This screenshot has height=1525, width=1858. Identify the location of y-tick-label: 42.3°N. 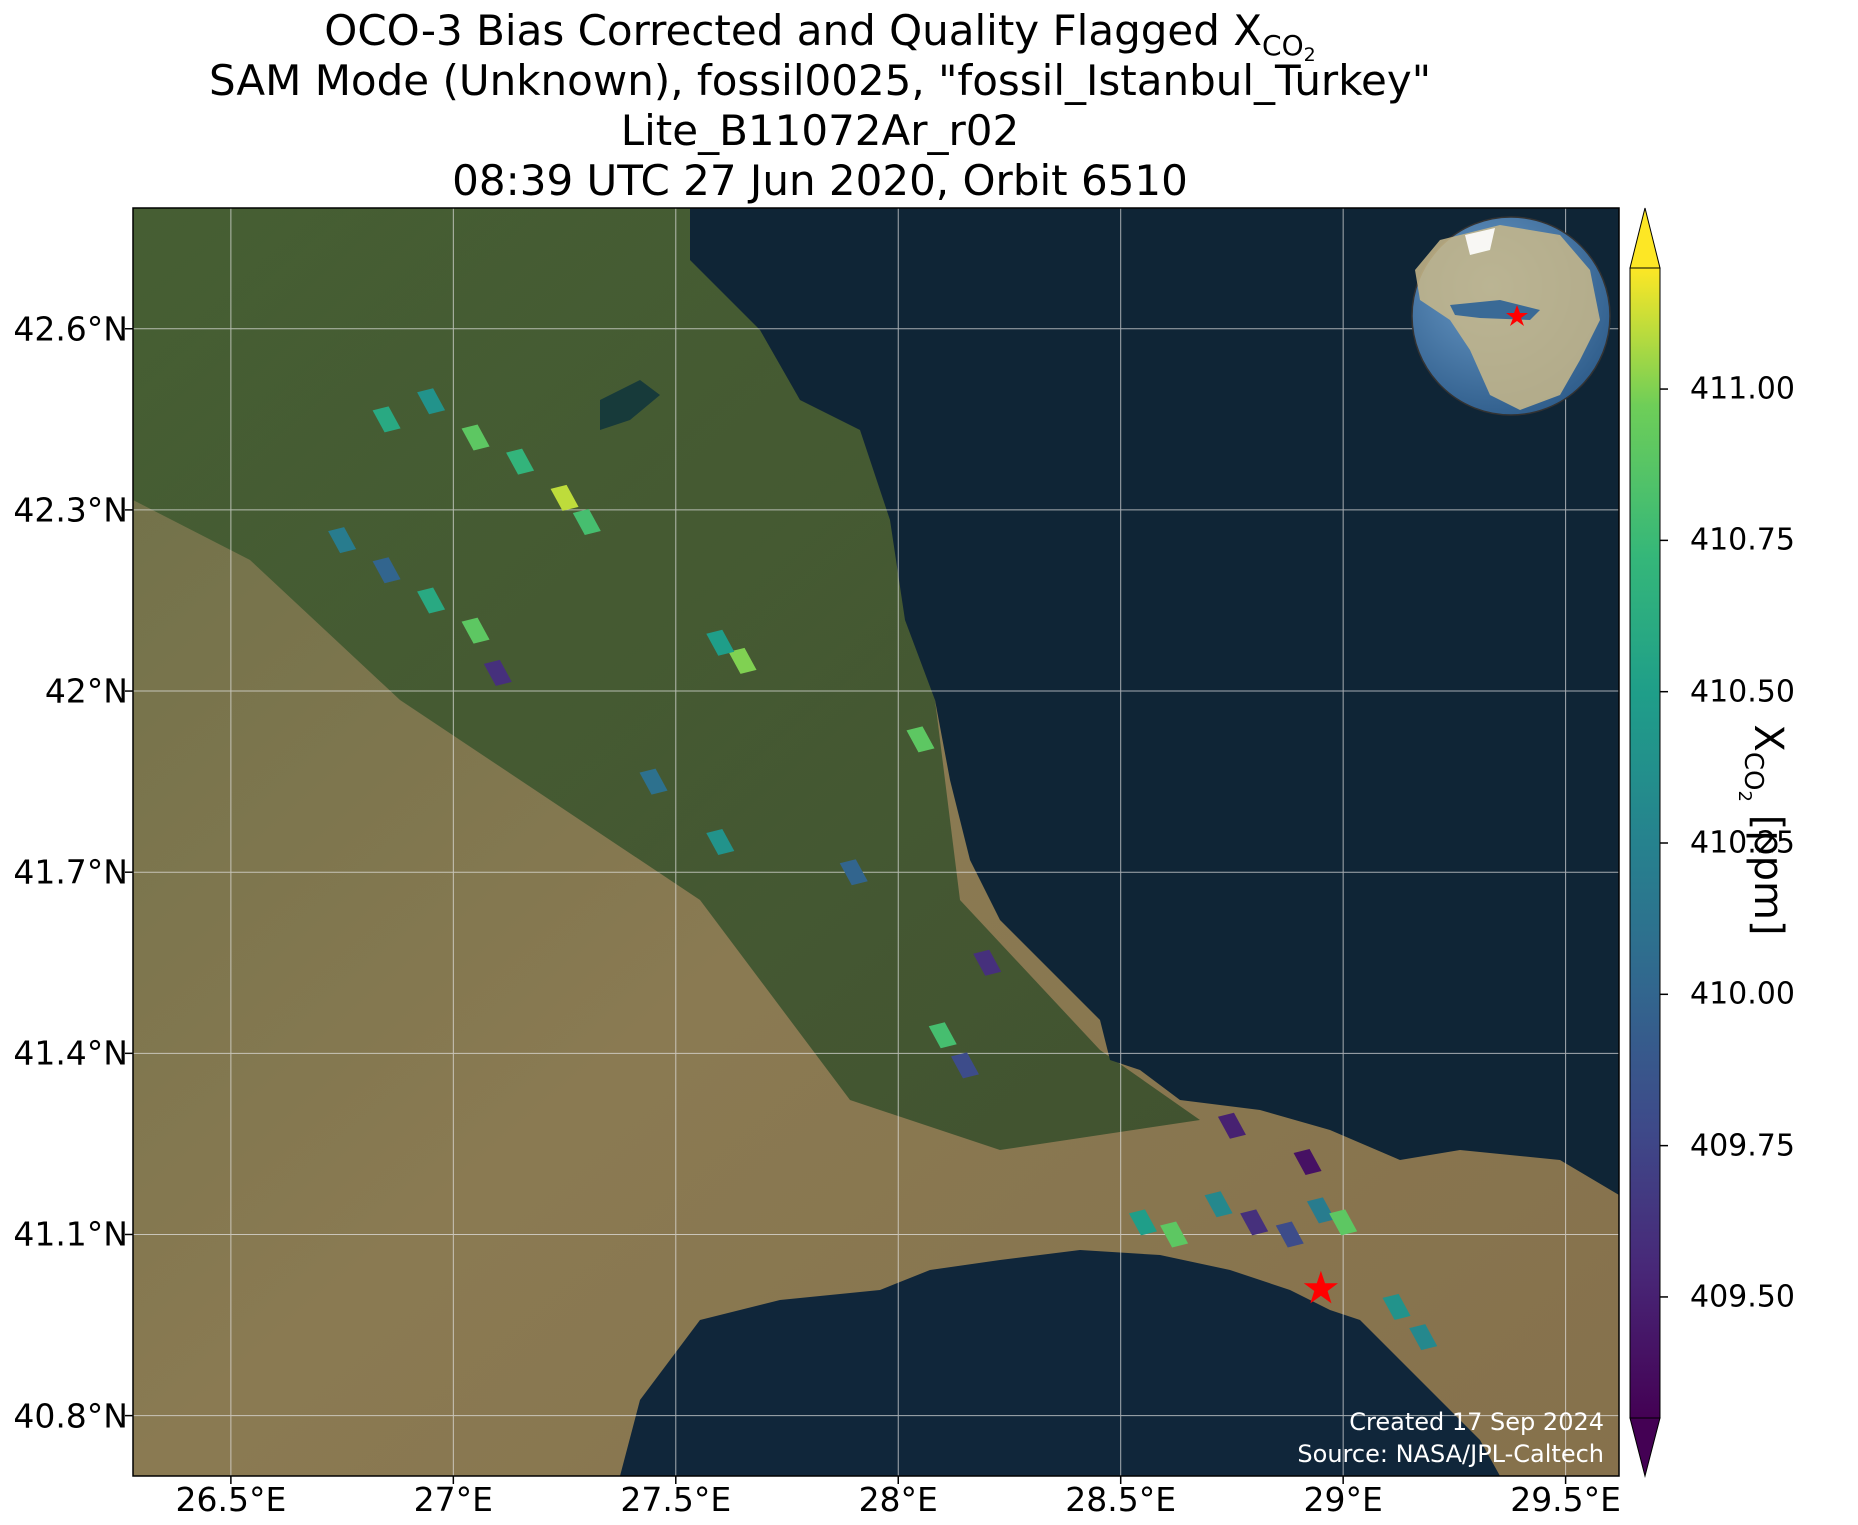
(70, 510).